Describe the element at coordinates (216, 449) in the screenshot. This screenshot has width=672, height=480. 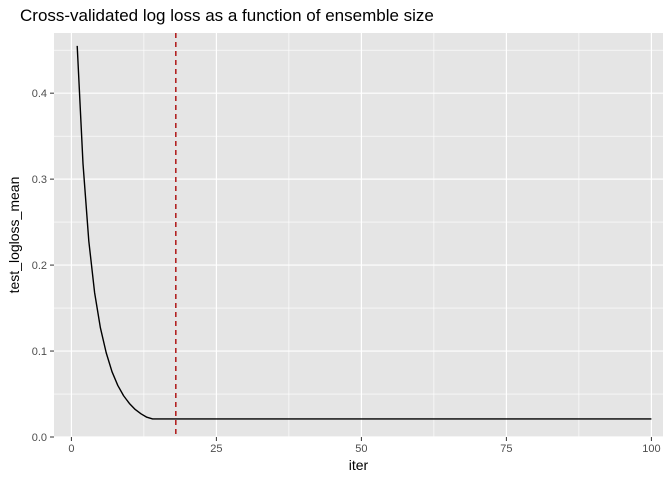
I see `x-tick-label: 25` at that location.